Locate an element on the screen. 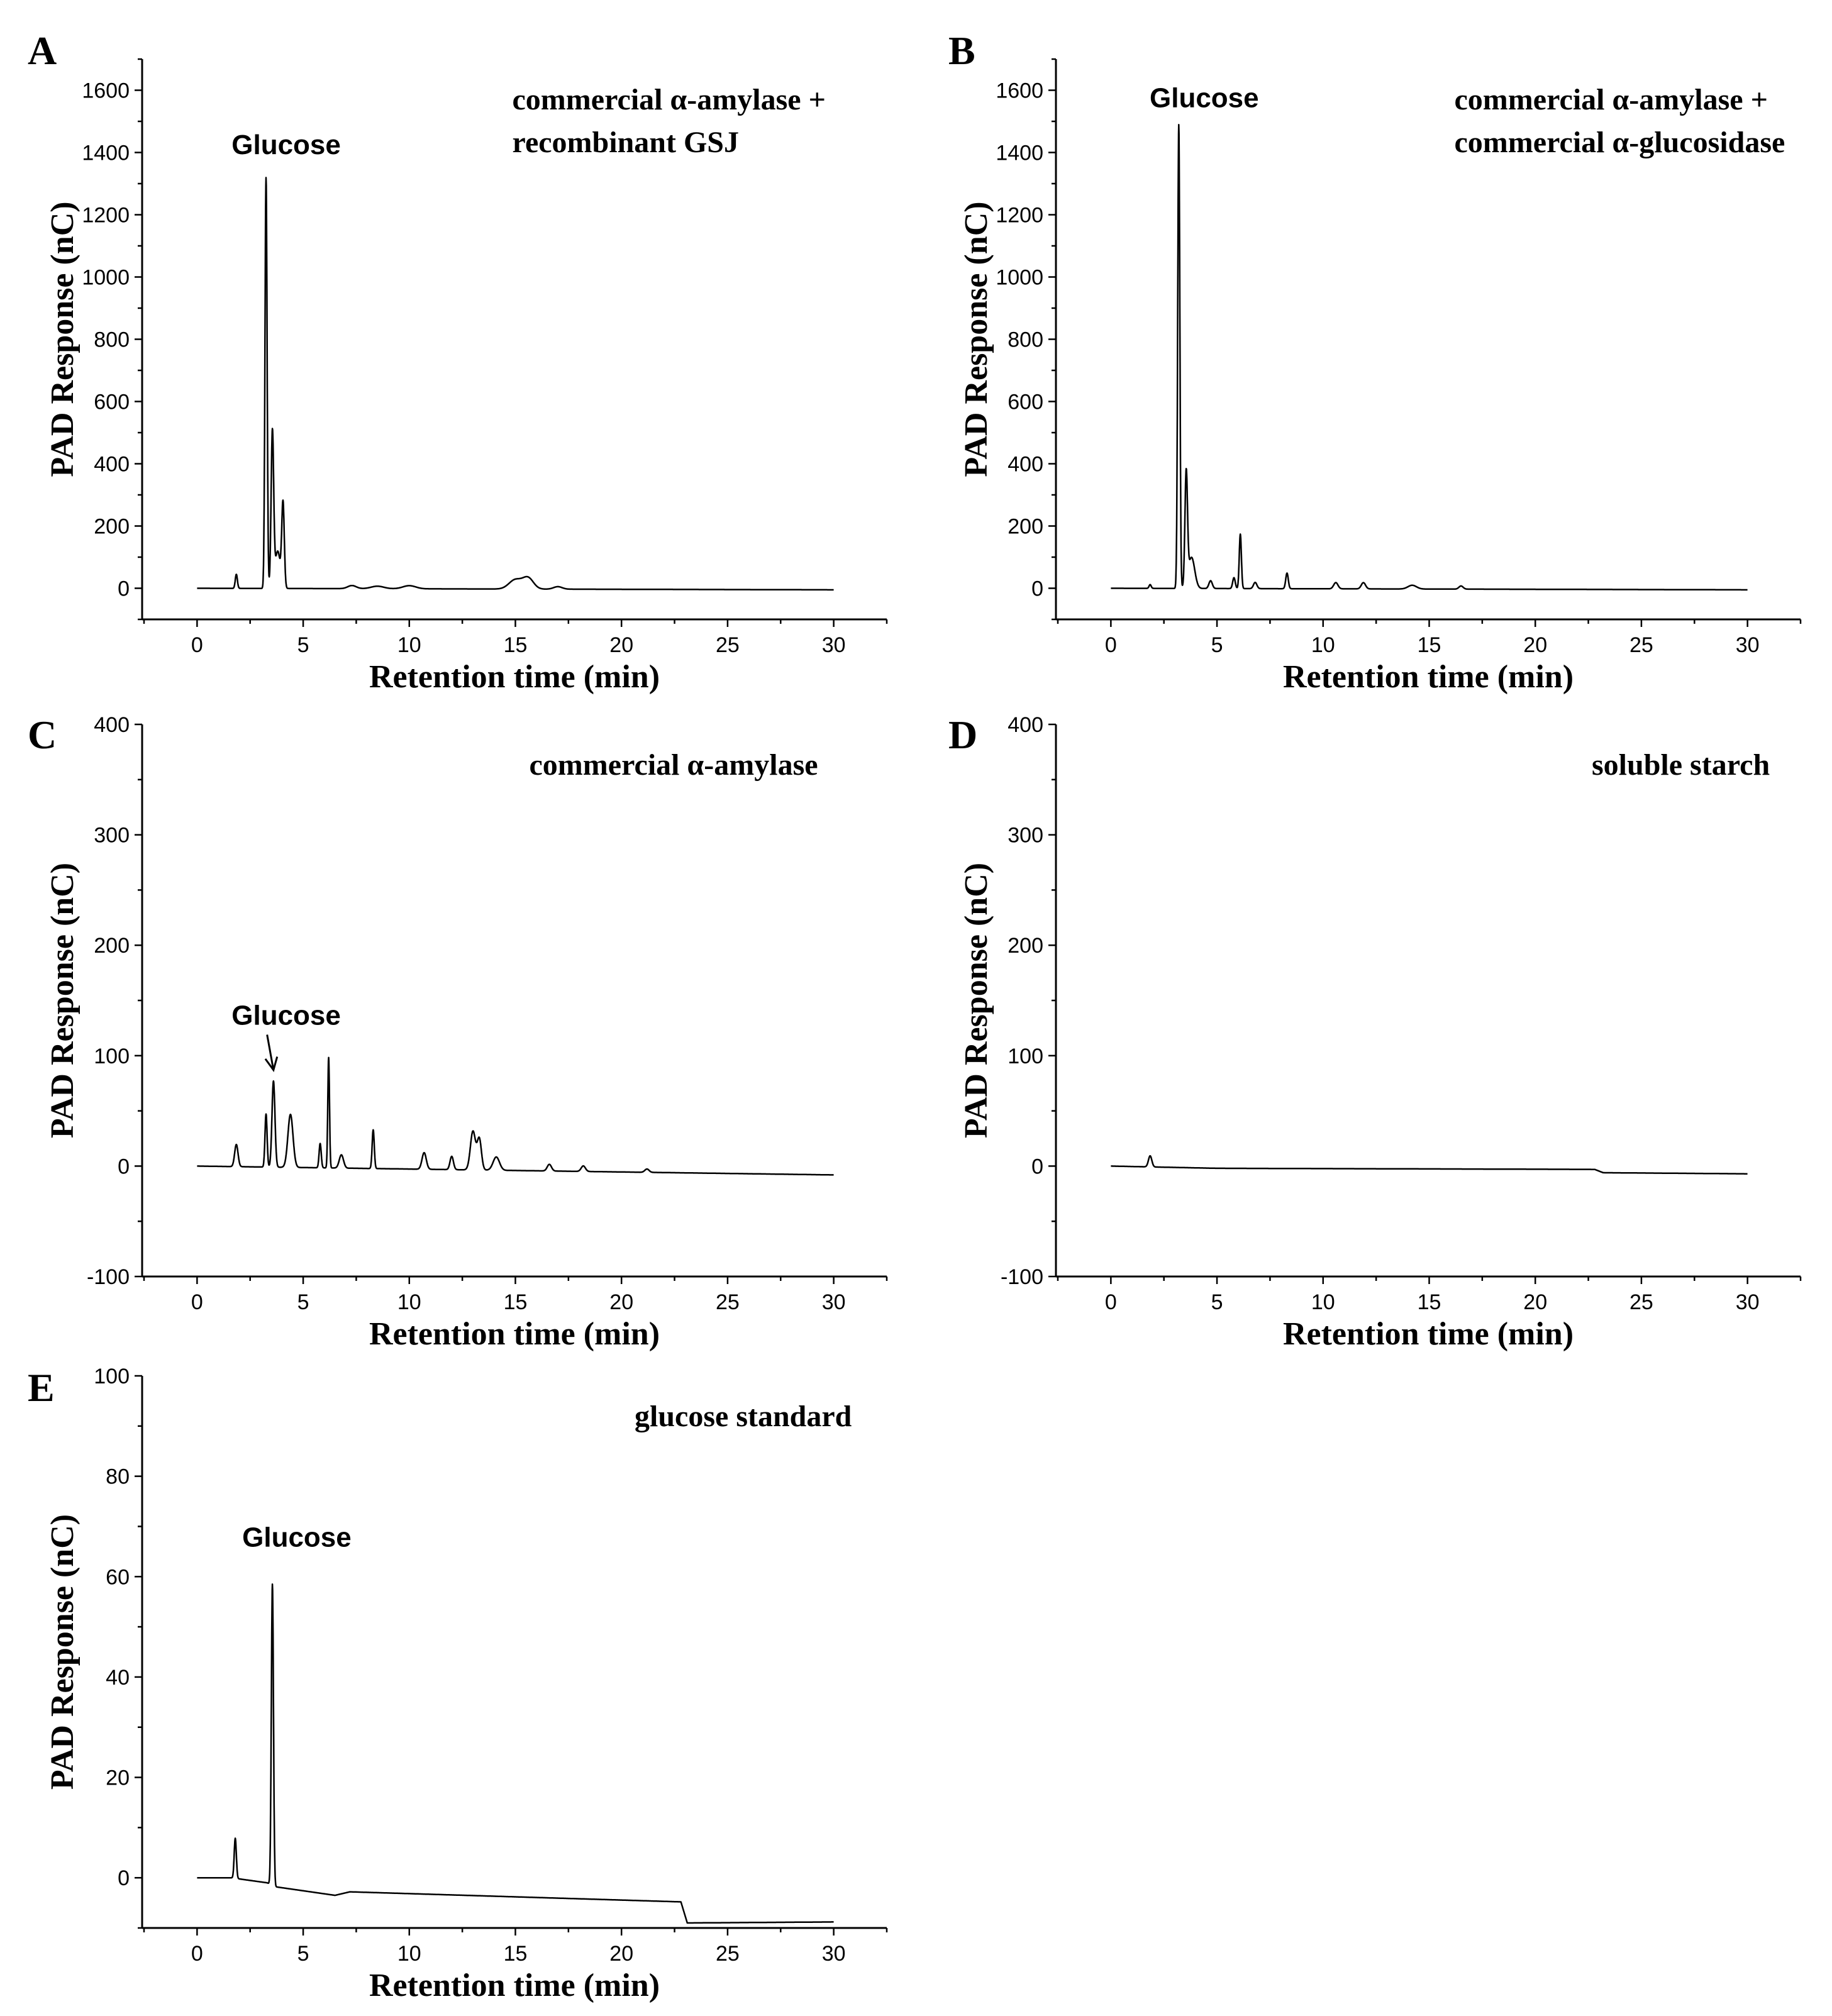 The height and width of the screenshot is (2016, 1832). panel-annotation: commercial α-amylase is located at coordinates (674, 765).